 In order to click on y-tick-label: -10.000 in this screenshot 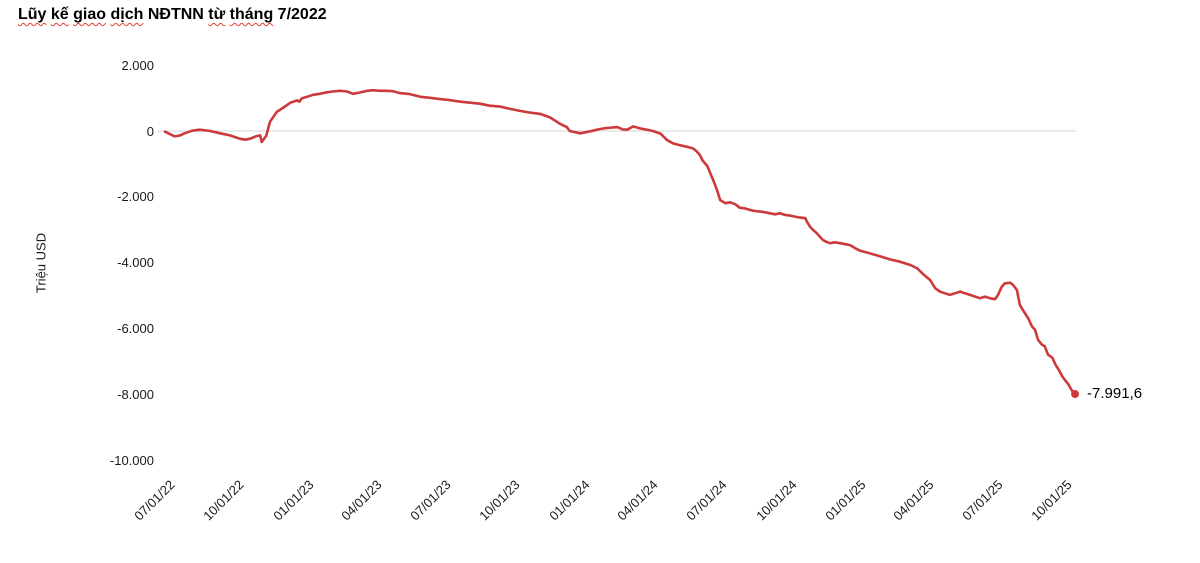, I will do `click(131, 460)`.